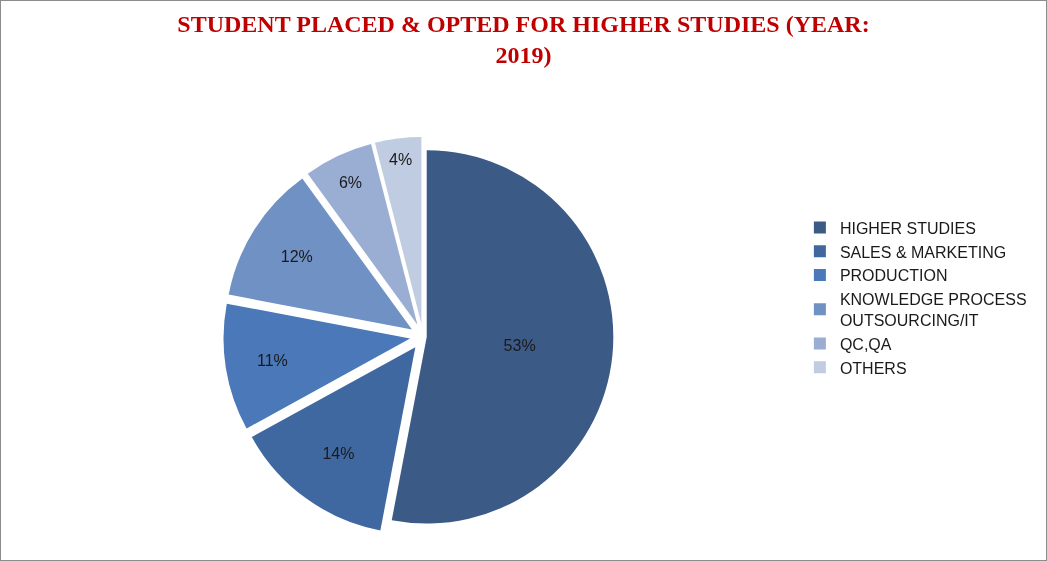 This screenshot has height=561, width=1047. What do you see at coordinates (923, 252) in the screenshot?
I see `legend-label: SALES & MARKETING` at bounding box center [923, 252].